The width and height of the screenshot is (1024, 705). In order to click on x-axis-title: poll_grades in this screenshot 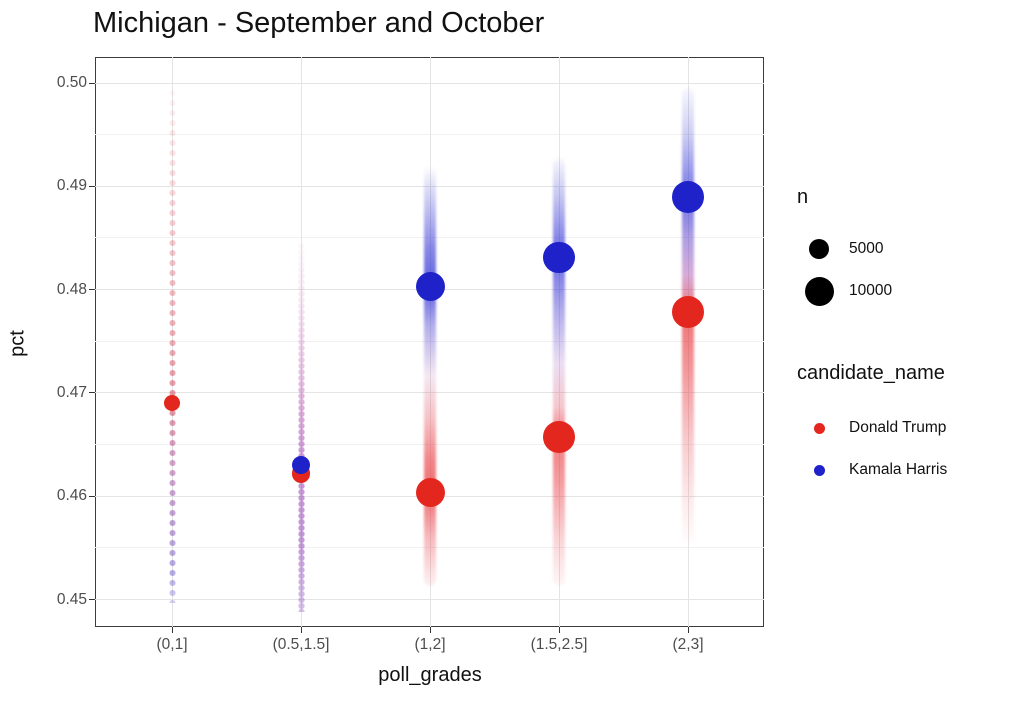, I will do `click(430, 675)`.